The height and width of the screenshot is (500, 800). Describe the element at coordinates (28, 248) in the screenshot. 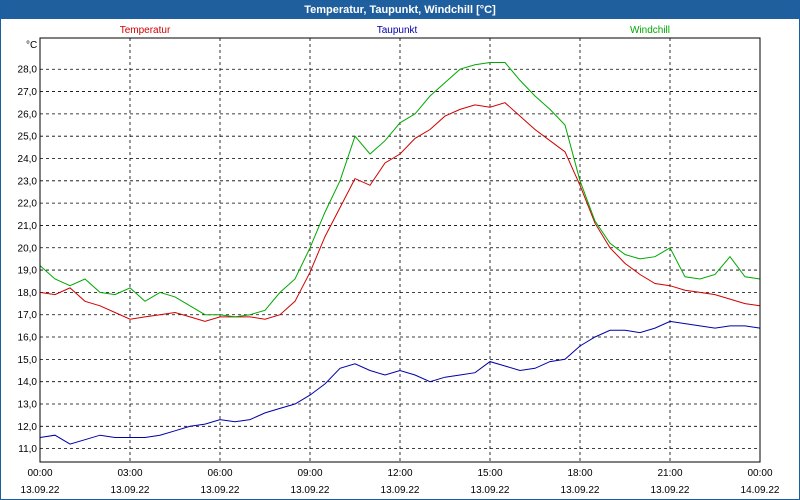

I see `y-tick-label: 20,0` at that location.